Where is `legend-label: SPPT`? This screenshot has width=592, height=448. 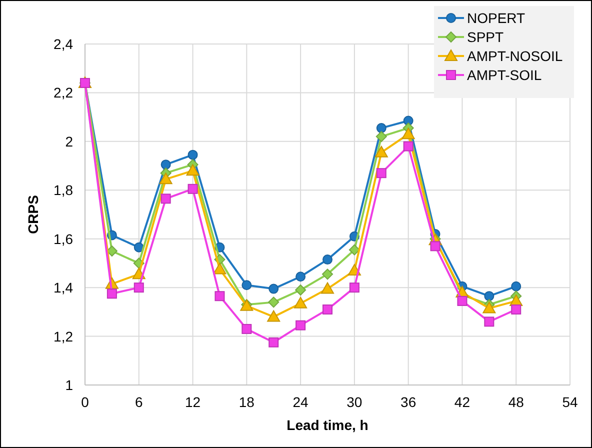 legend-label: SPPT is located at coordinates (485, 37).